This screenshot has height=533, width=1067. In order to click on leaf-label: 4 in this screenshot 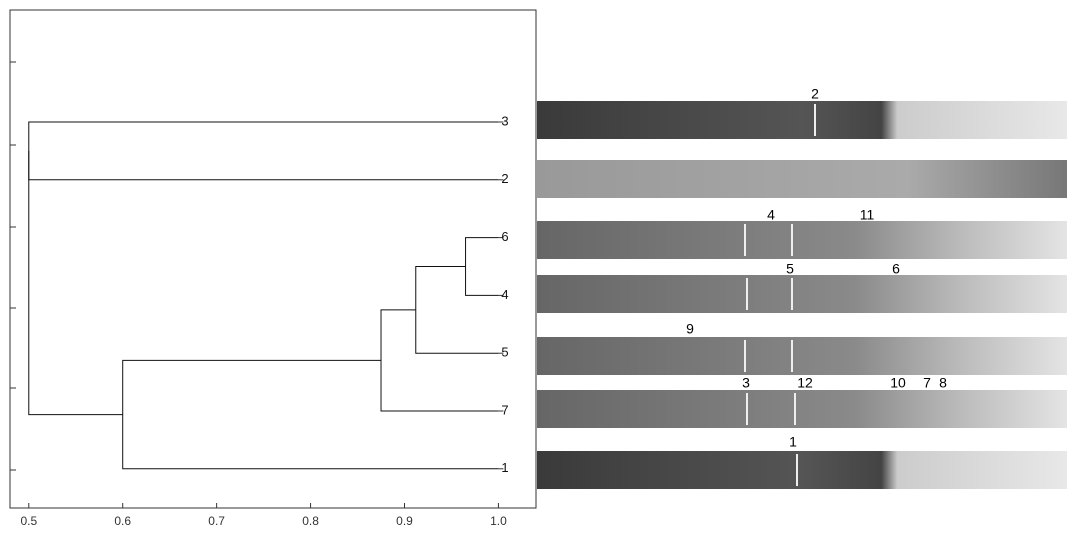, I will do `click(504, 294)`.